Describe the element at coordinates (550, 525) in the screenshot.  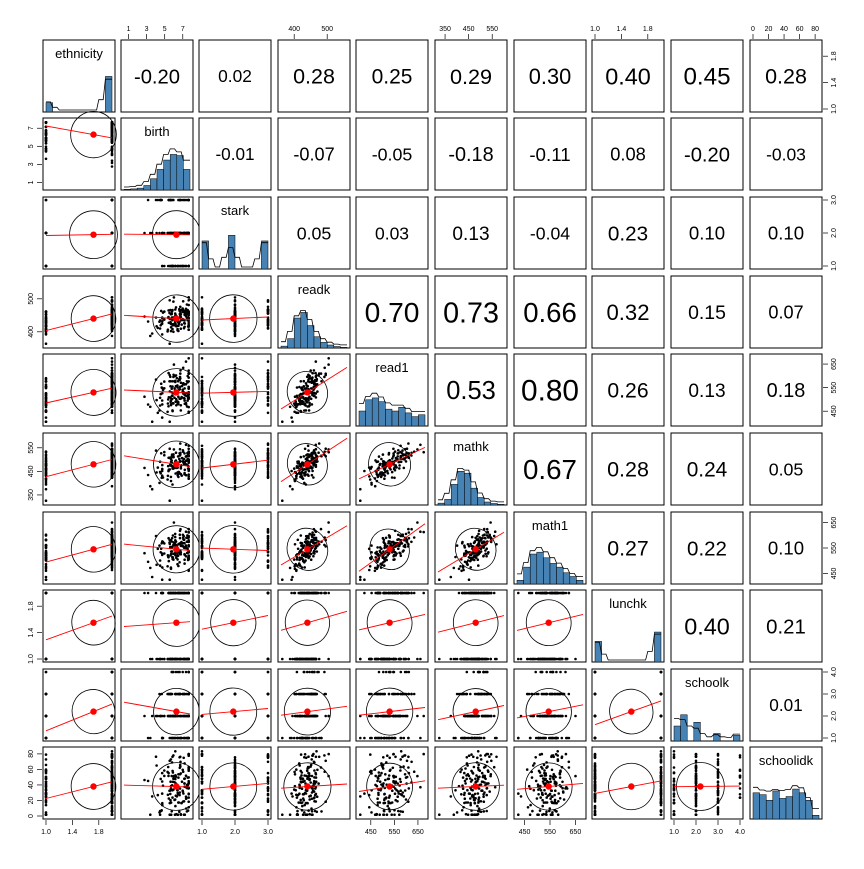
I see `variable-label-math1: math1` at that location.